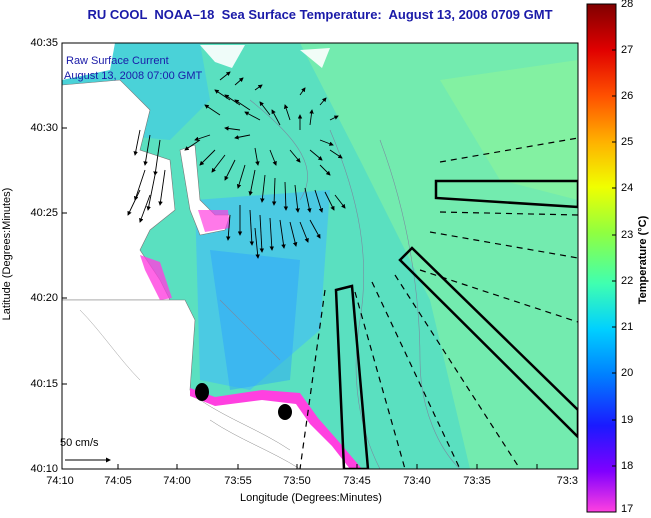  I want to click on xtick-label: 74:10, so click(60, 481).